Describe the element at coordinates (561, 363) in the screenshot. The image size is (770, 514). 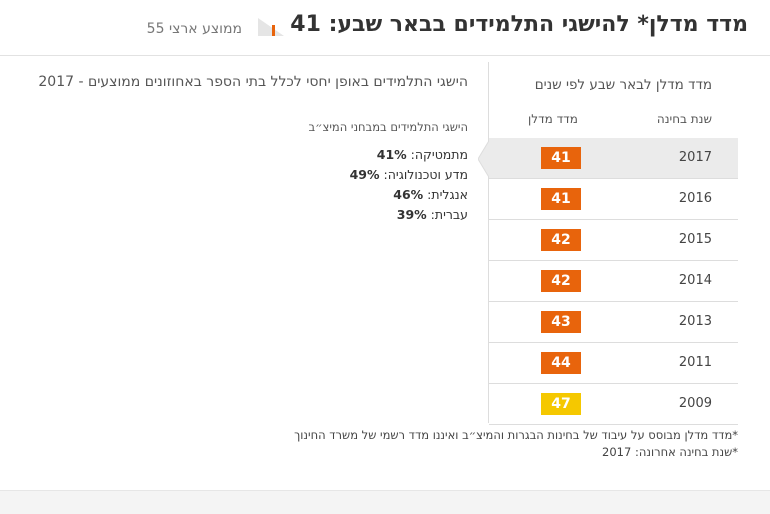
I see `score-badge: 44` at that location.